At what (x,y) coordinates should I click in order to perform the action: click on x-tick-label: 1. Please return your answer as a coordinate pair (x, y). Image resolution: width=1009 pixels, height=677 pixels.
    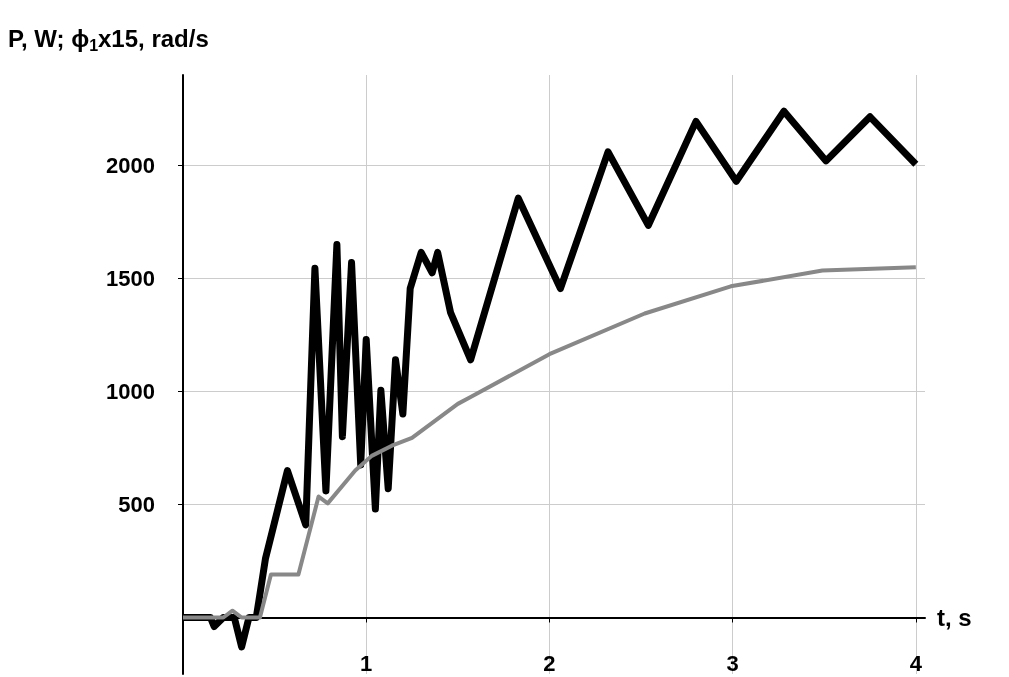
    Looking at the image, I should click on (366, 663).